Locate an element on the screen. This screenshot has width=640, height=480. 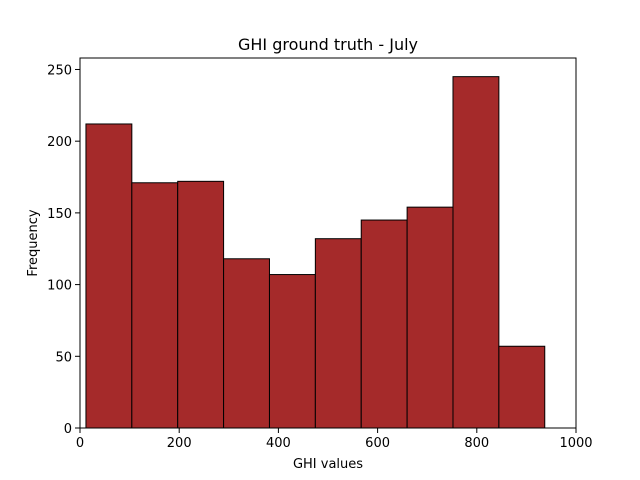
x-tick-label: 1000 is located at coordinates (575, 443).